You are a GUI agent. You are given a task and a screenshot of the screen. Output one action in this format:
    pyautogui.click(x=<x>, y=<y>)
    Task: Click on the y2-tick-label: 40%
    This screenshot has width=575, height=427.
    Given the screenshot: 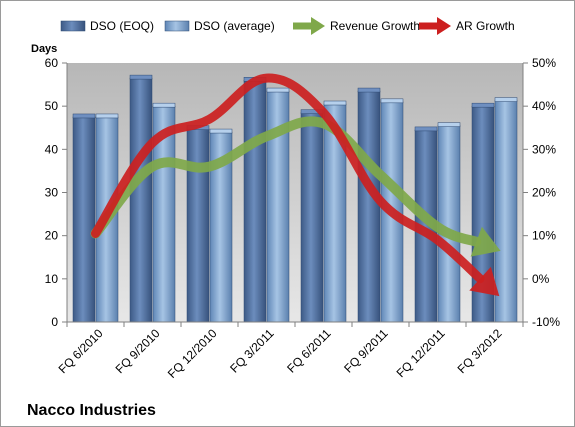 What is the action you would take?
    pyautogui.click(x=544, y=106)
    